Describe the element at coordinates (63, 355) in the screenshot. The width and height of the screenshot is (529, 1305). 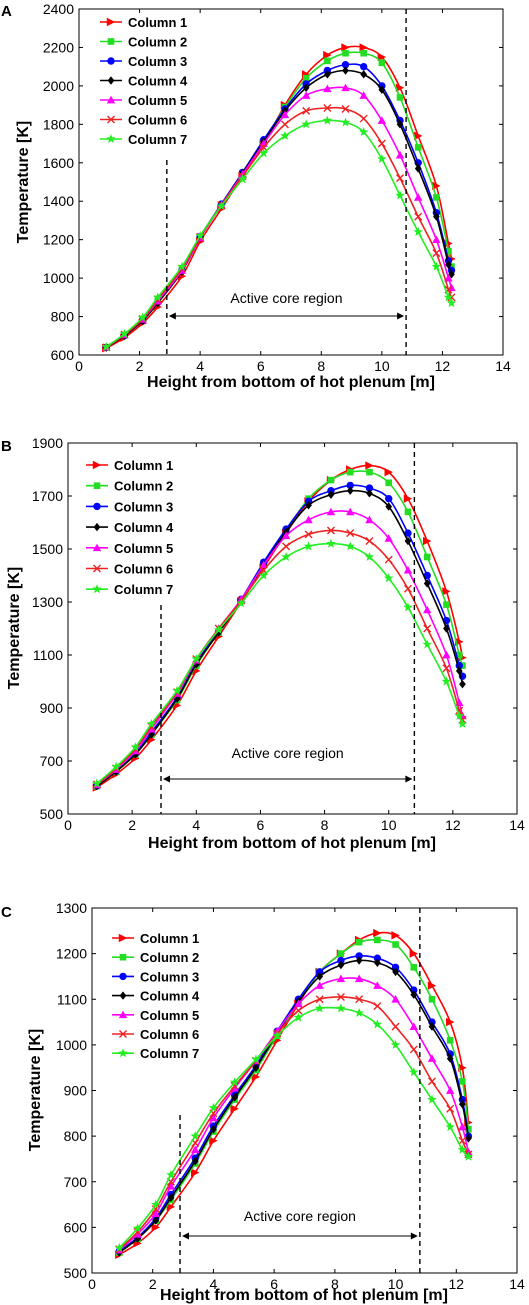
I see `y-tick-label: 600` at that location.